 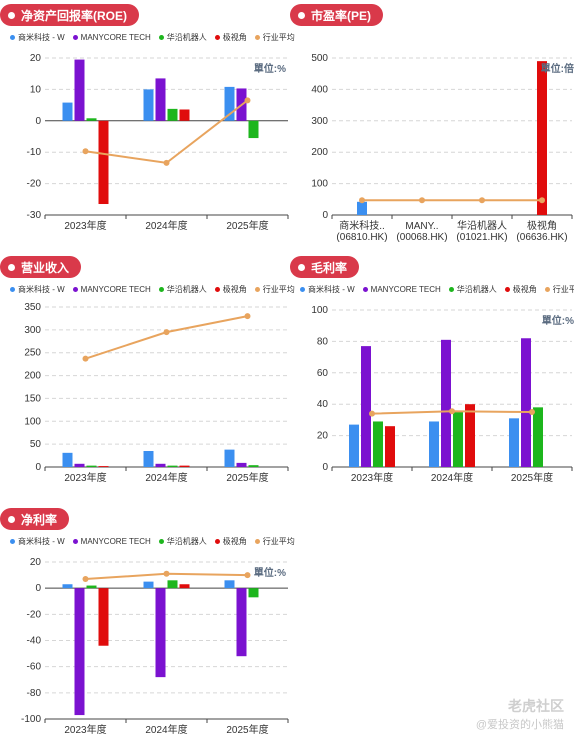 I want to click on chart-title-pill: 净资产回报率(ROE), so click(x=69, y=15).